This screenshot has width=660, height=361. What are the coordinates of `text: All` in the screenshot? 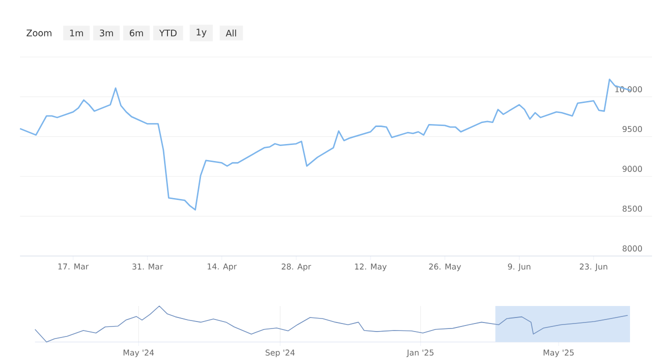 It's located at (231, 33).